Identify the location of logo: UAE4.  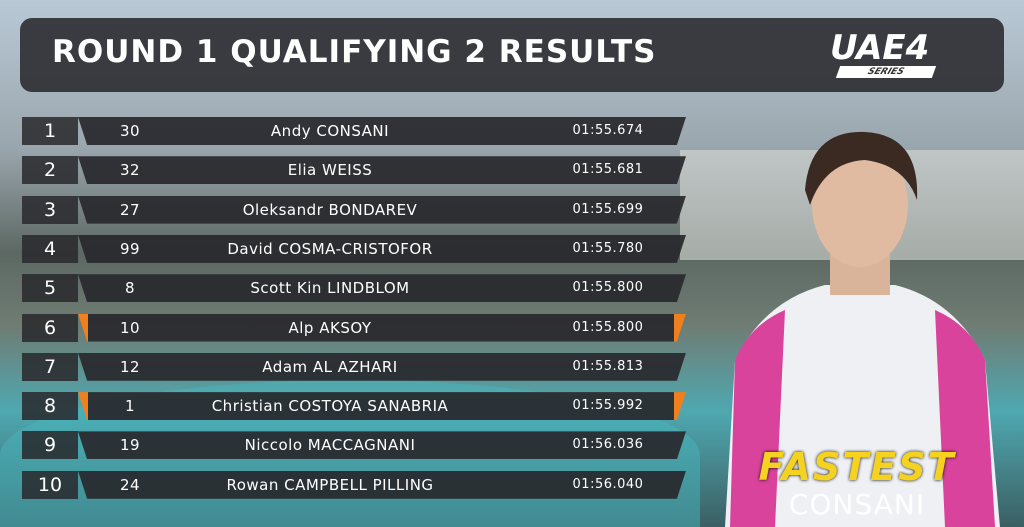
(880, 48).